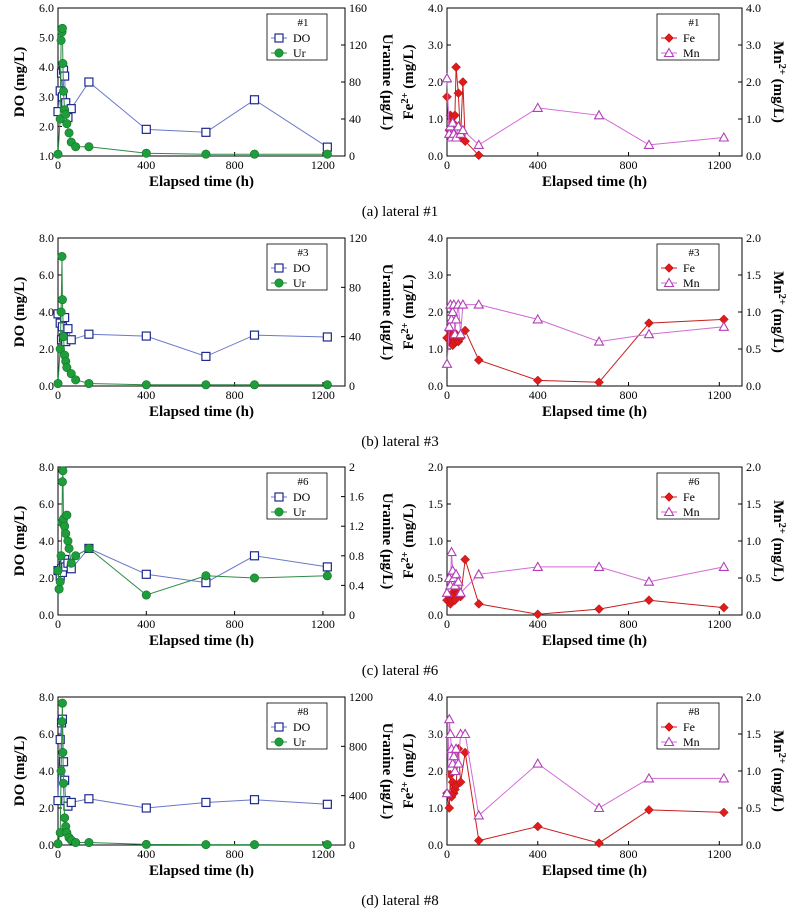  I want to click on x-tick-label: 0, so click(58, 854).